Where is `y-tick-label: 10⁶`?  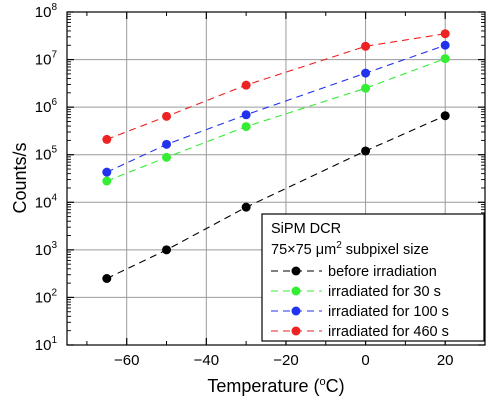 y-tick-label: 10⁶ is located at coordinates (46, 106).